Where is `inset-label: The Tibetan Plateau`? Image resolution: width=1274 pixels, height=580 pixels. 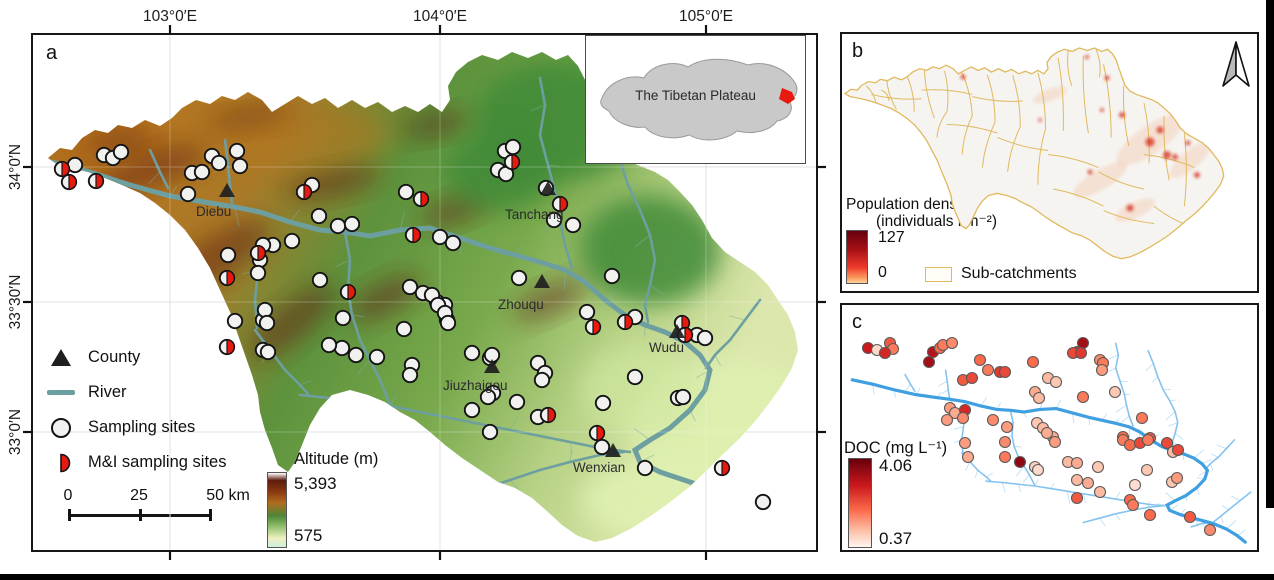
inset-label: The Tibetan Plateau is located at coordinates (695, 95).